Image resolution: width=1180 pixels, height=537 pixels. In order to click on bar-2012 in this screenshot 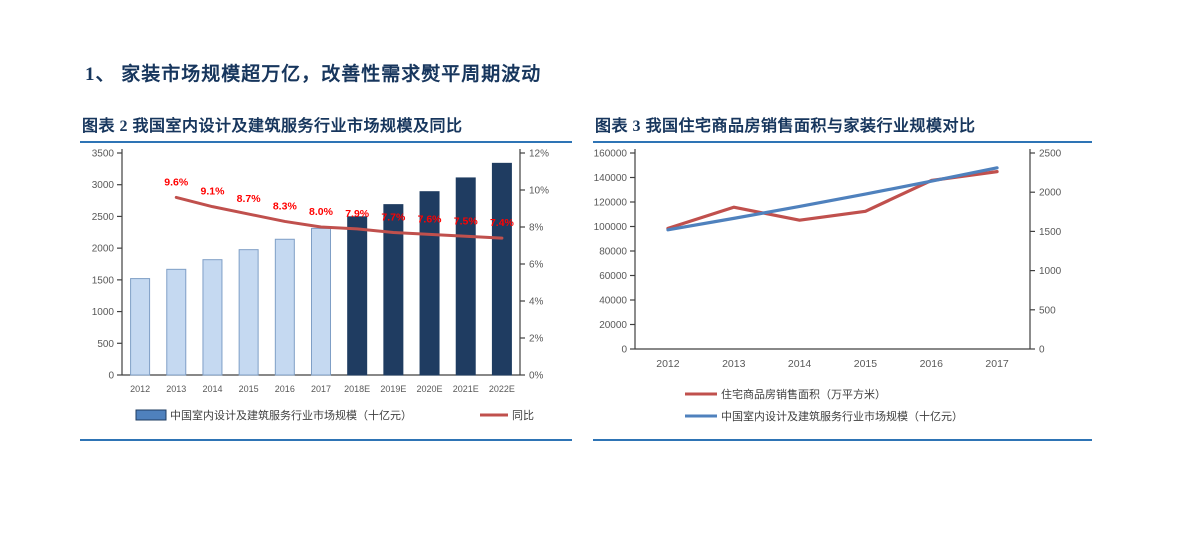, I will do `click(140, 327)`.